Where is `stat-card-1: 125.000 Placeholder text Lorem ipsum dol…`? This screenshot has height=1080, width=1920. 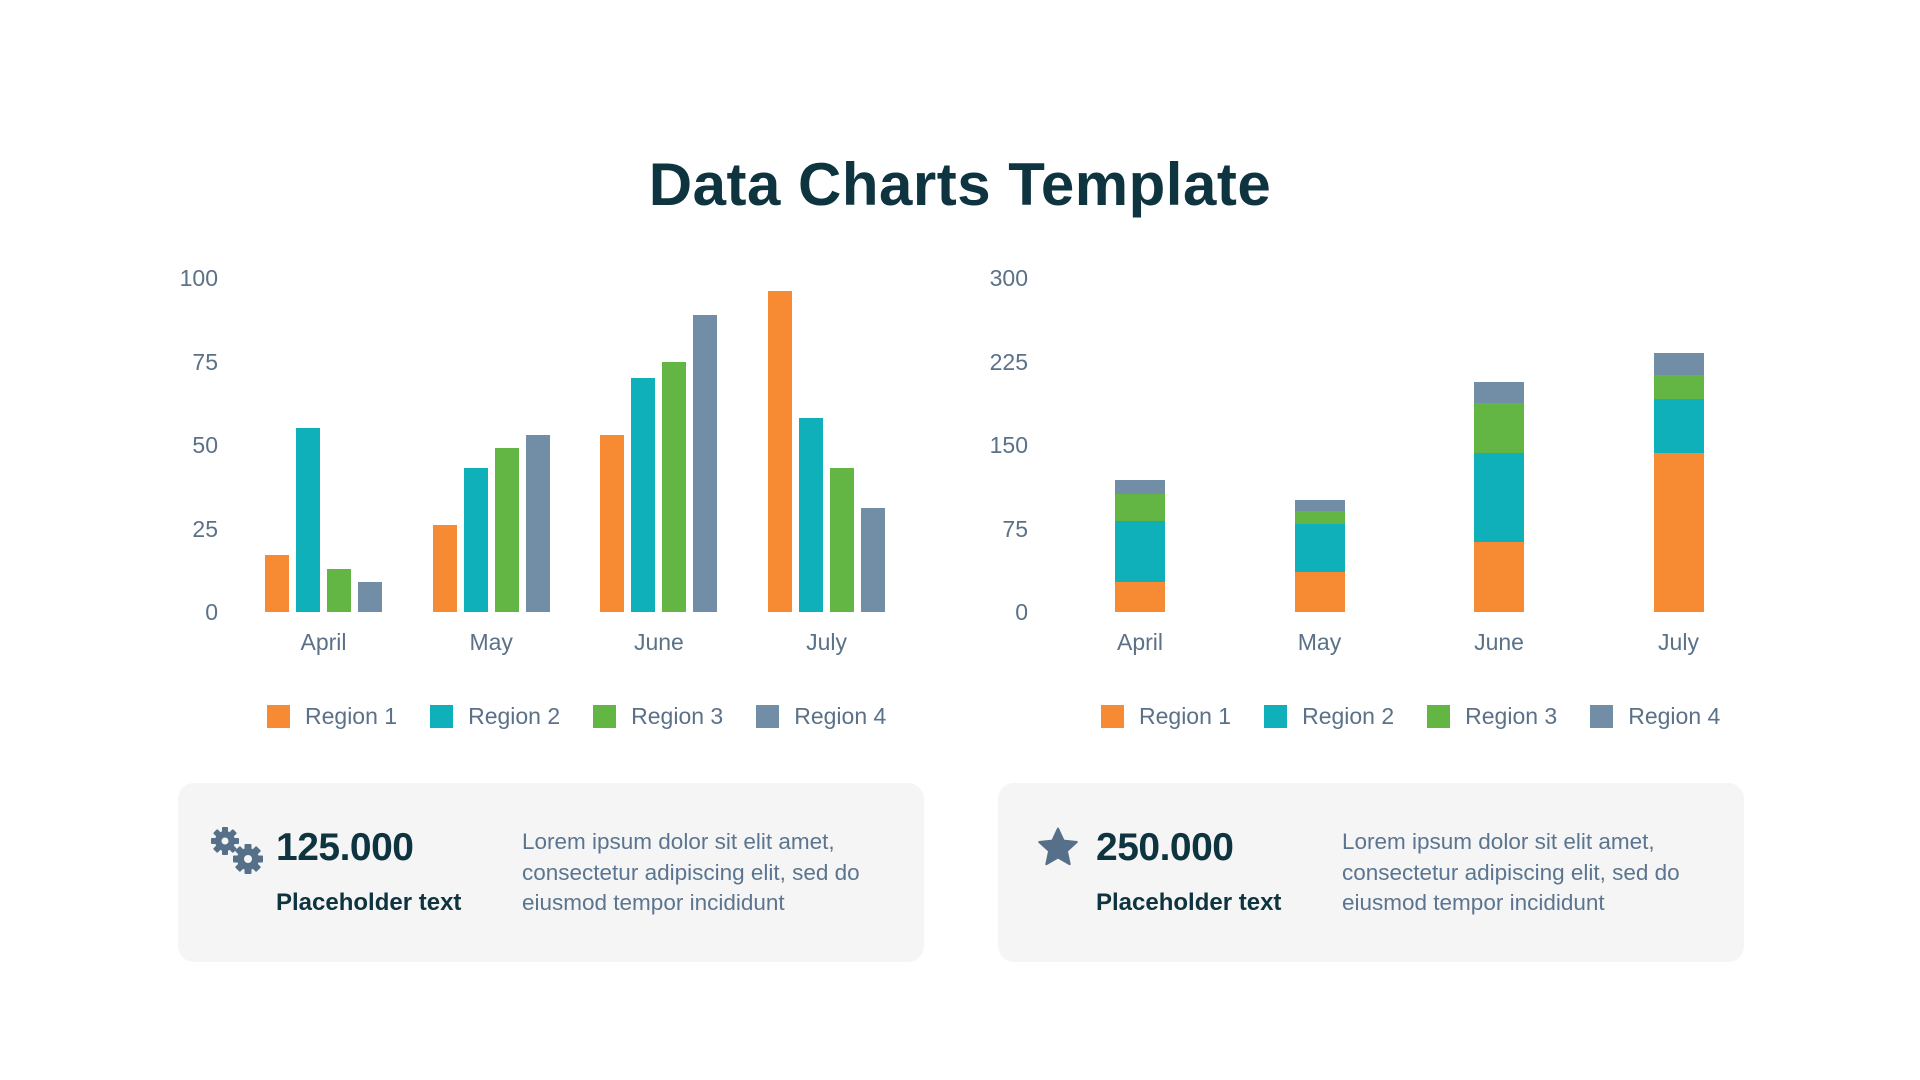
stat-card-1: 125.000 Placeholder text Lorem ipsum dol… is located at coordinates (551, 872).